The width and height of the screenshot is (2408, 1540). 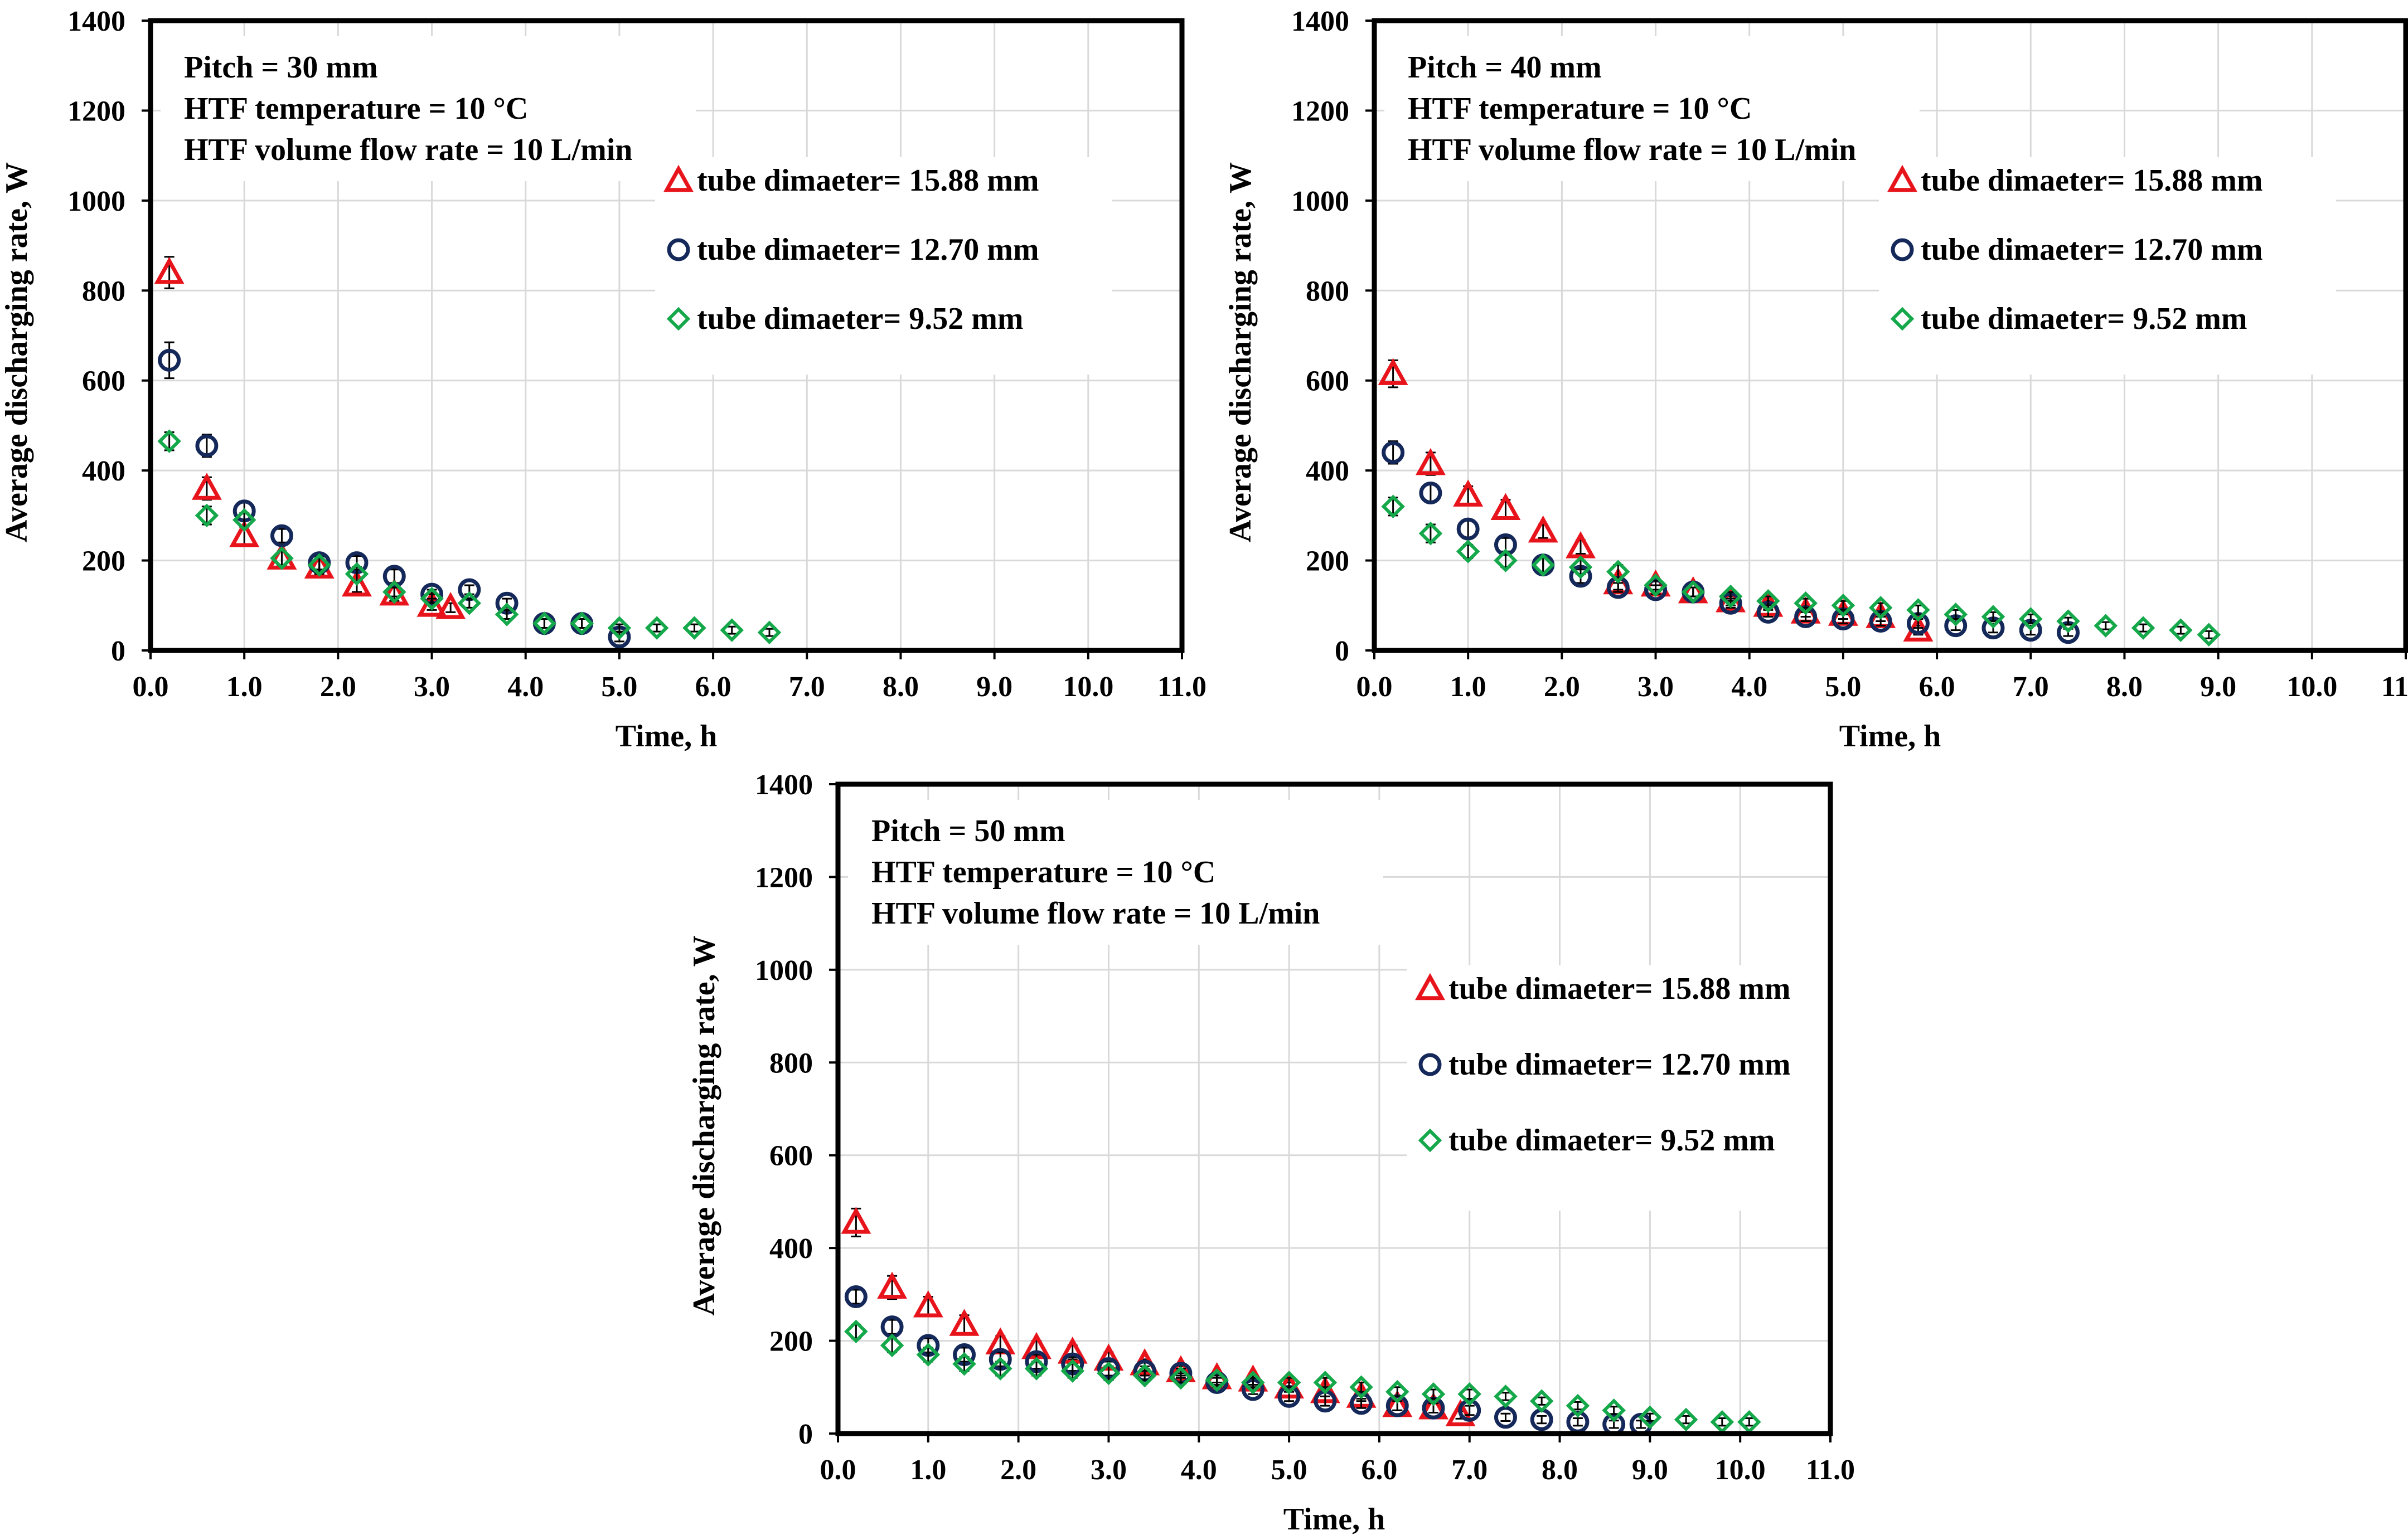 I want to click on legend-label: tube dimaeter= 9.52 mm, so click(x=861, y=319).